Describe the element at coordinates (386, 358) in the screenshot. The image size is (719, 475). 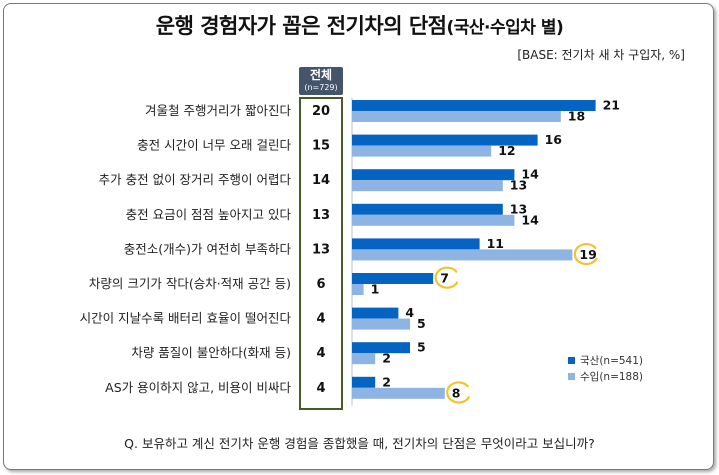
I see `imported-value-label: 2` at that location.